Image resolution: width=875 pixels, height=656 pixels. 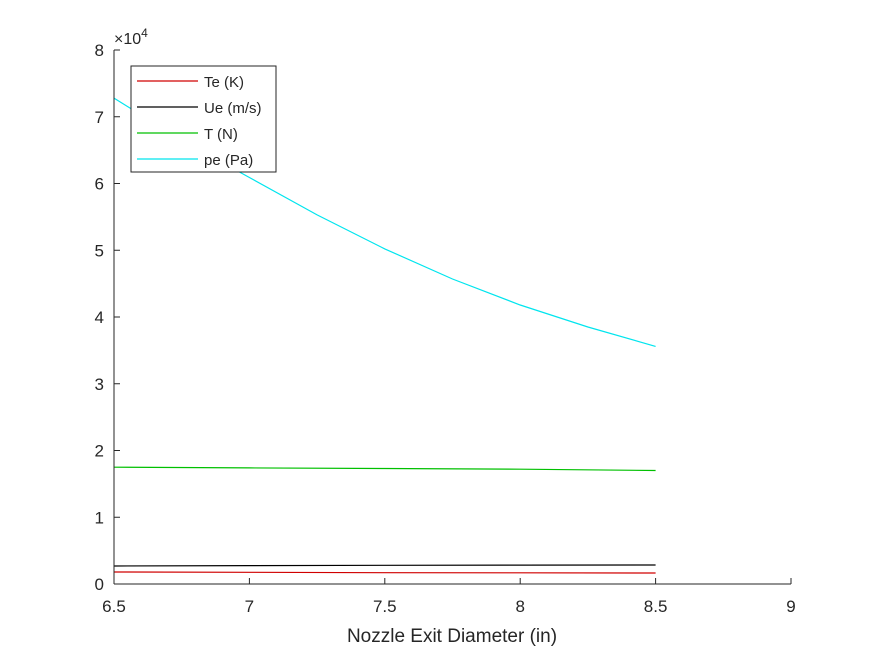 I want to click on legend-label-1: Ue (m/s), so click(x=233, y=108).